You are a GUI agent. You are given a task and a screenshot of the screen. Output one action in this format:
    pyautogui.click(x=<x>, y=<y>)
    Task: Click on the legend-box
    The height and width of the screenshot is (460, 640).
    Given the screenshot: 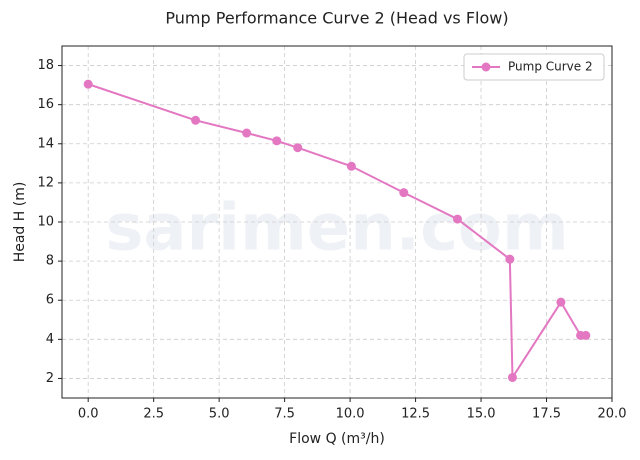 What is the action you would take?
    pyautogui.click(x=534, y=67)
    